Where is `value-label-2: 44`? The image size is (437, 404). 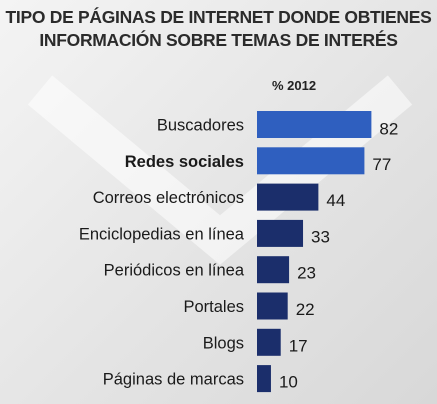
value-label-2: 44 is located at coordinates (335, 200).